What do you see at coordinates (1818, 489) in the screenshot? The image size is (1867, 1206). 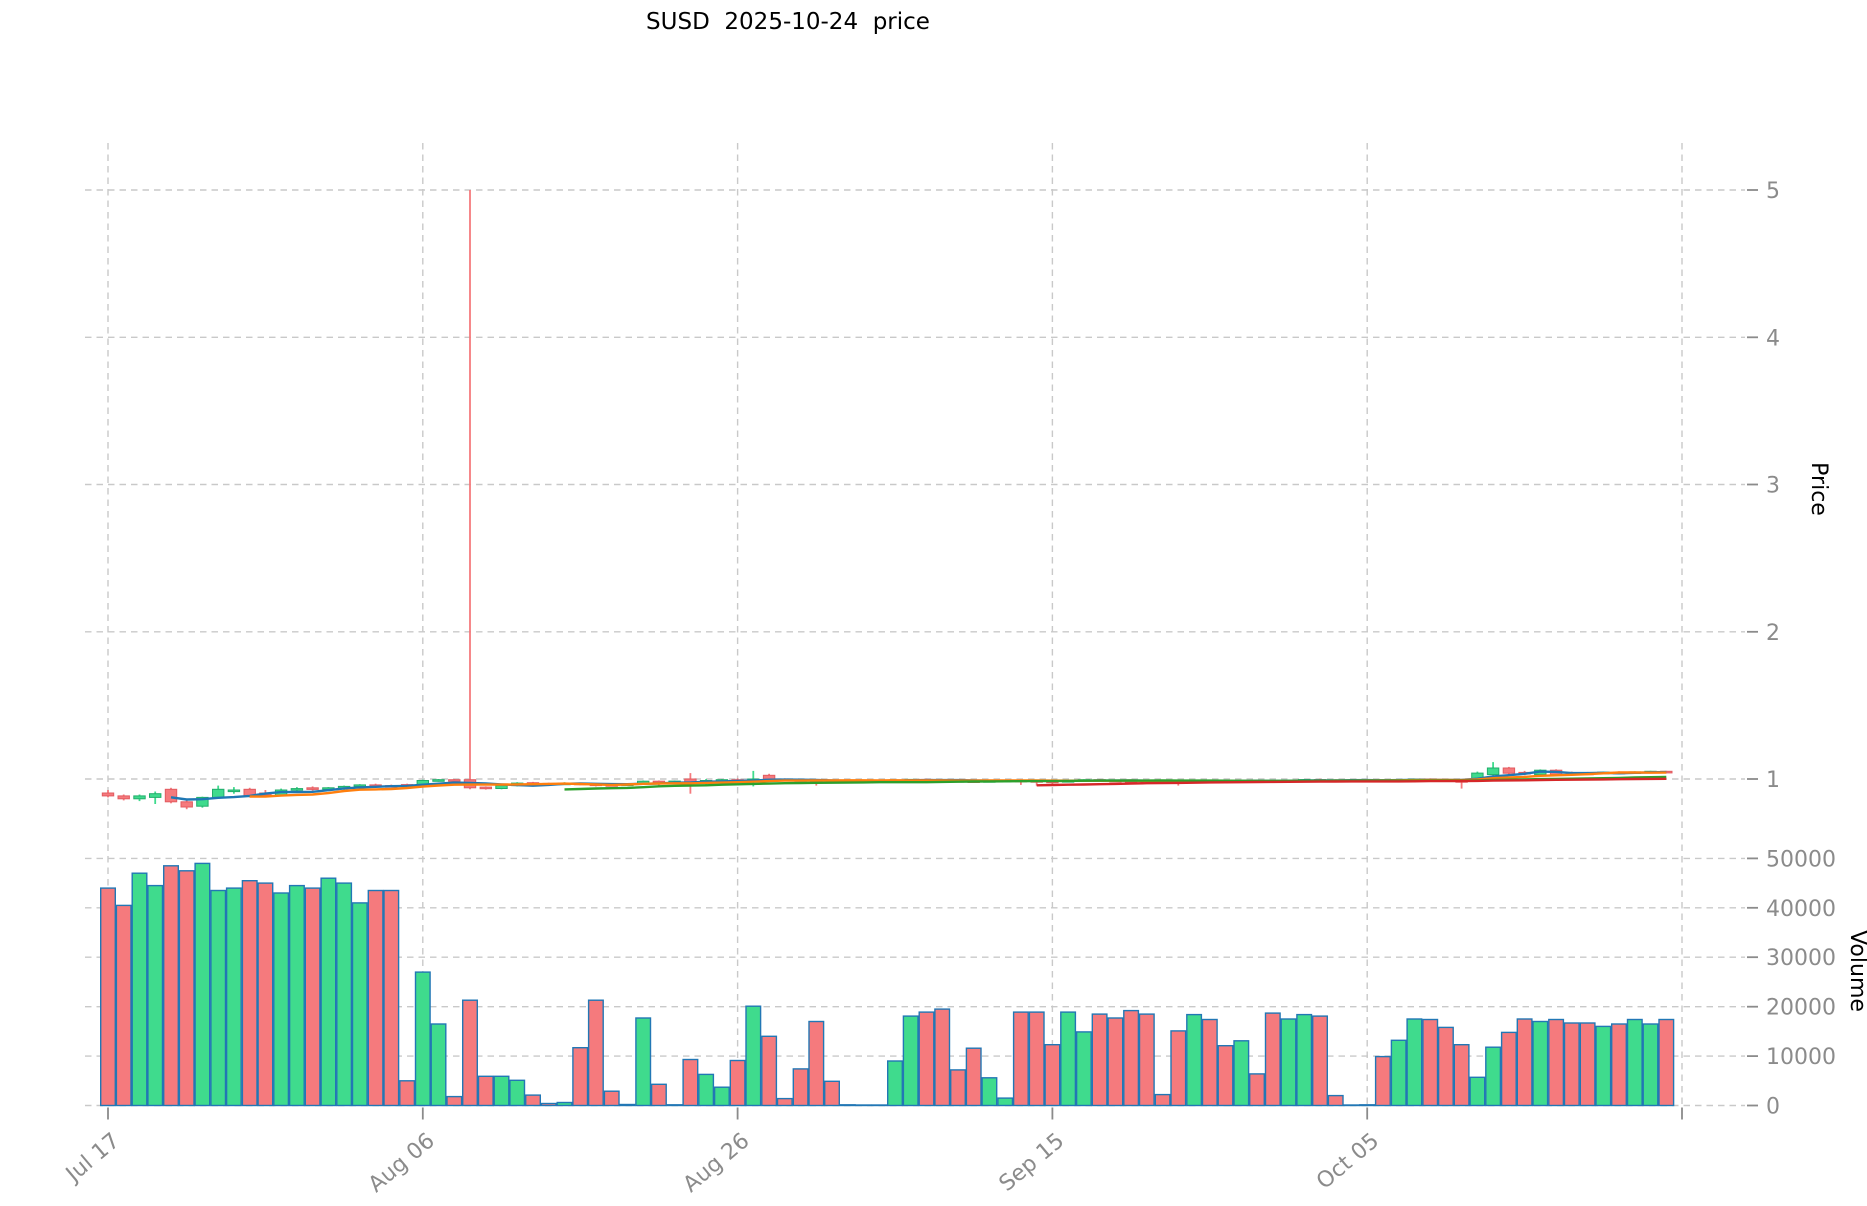 I see `price-axis-label: Price` at bounding box center [1818, 489].